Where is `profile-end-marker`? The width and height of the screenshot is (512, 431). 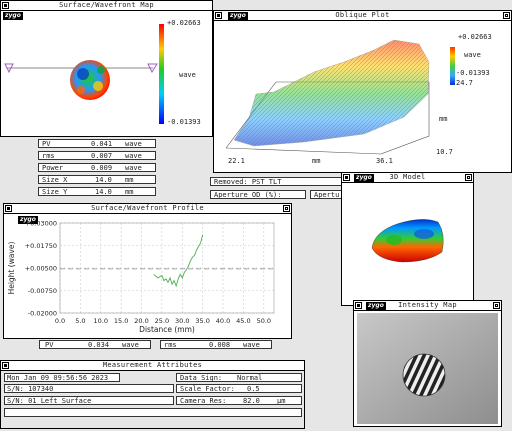 profile-end-marker is located at coordinates (152, 68).